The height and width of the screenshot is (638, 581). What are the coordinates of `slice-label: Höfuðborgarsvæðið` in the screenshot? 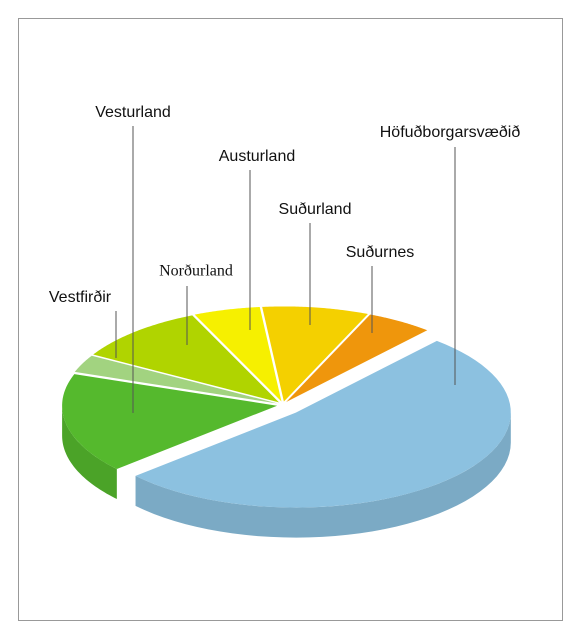 It's located at (450, 132).